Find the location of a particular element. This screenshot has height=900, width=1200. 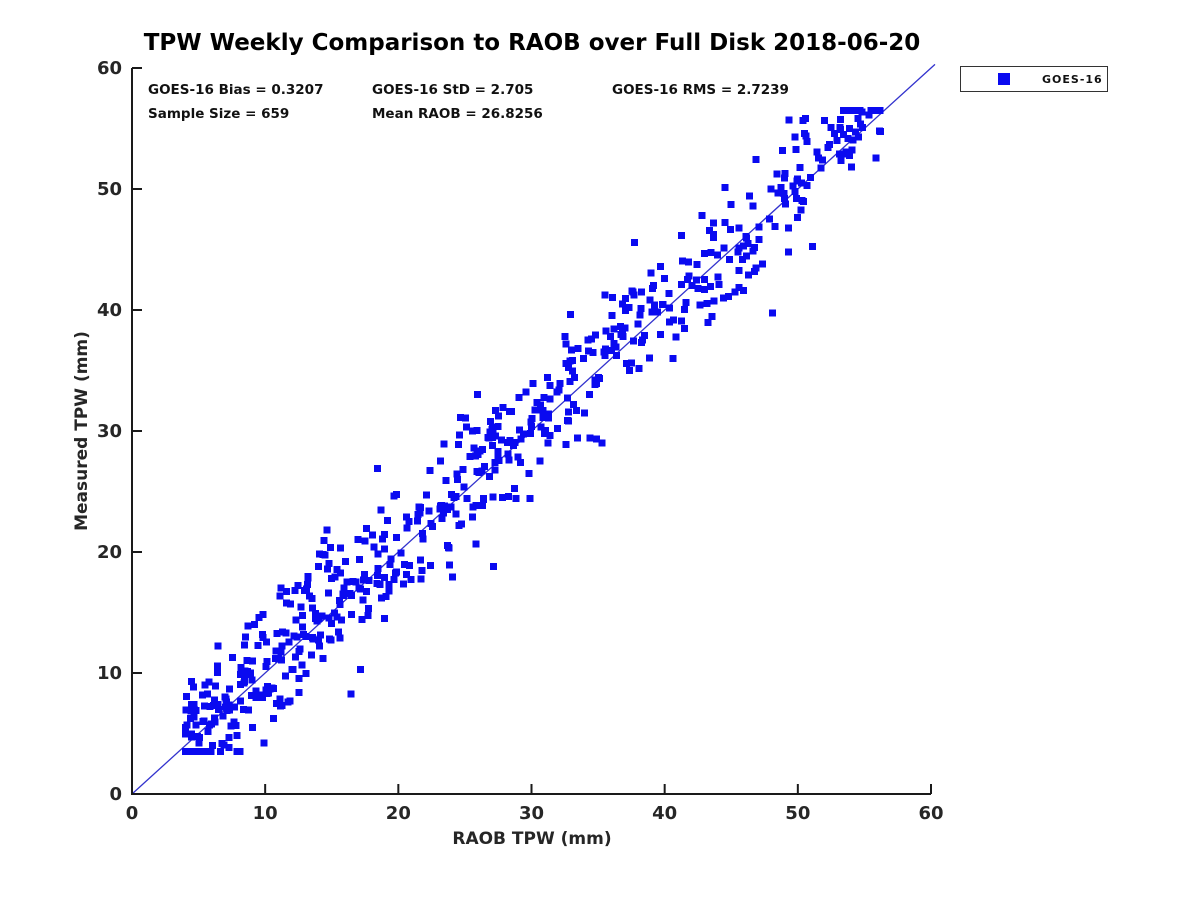

y-tick-label: 20 is located at coordinates (109, 552).